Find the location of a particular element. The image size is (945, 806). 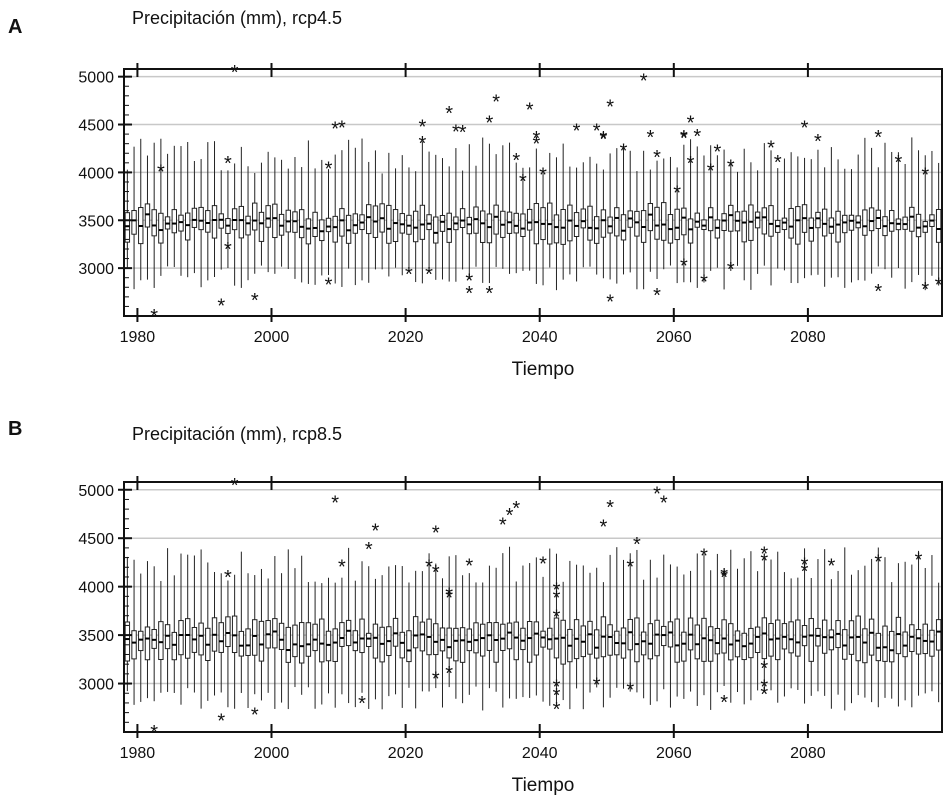

box-plot-2039 is located at coordinates (536, 216).